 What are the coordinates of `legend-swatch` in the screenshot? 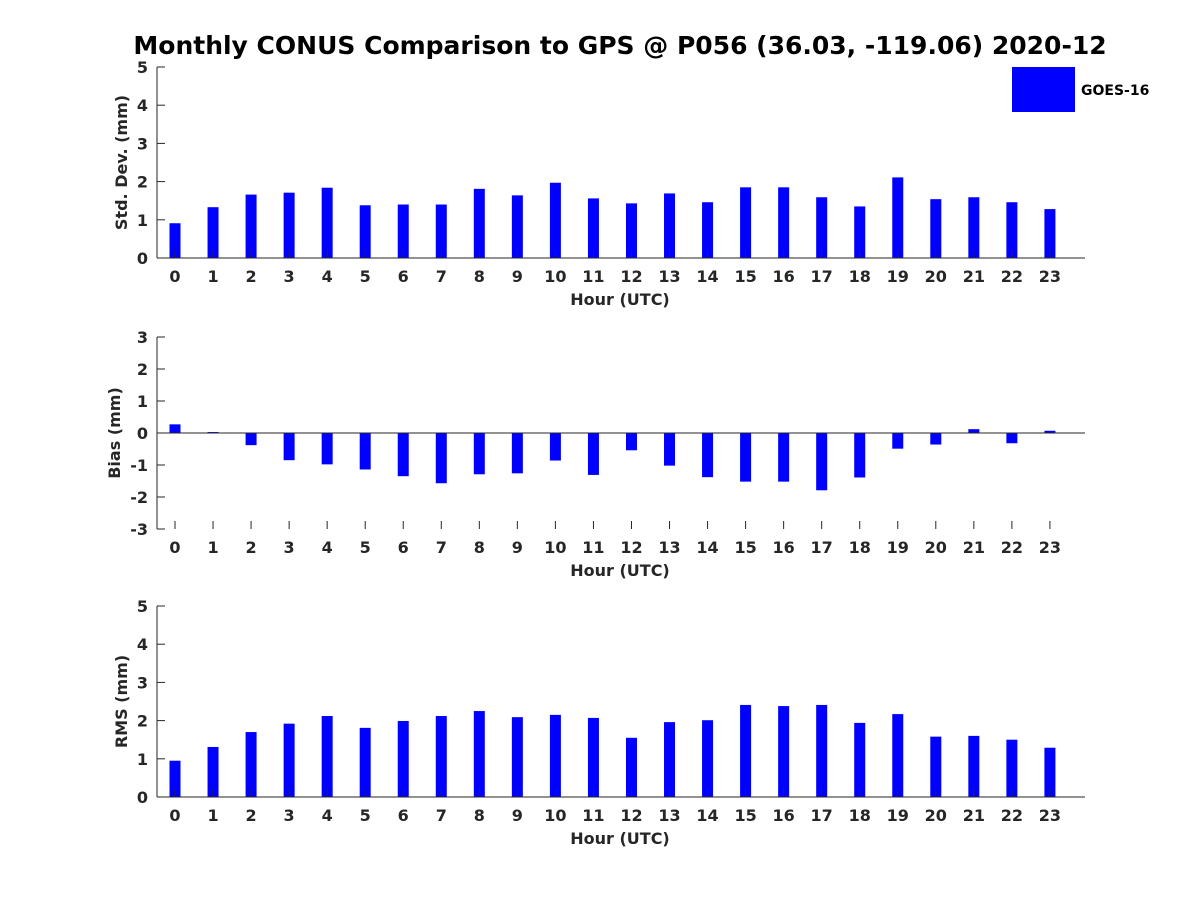 It's located at (1043, 89).